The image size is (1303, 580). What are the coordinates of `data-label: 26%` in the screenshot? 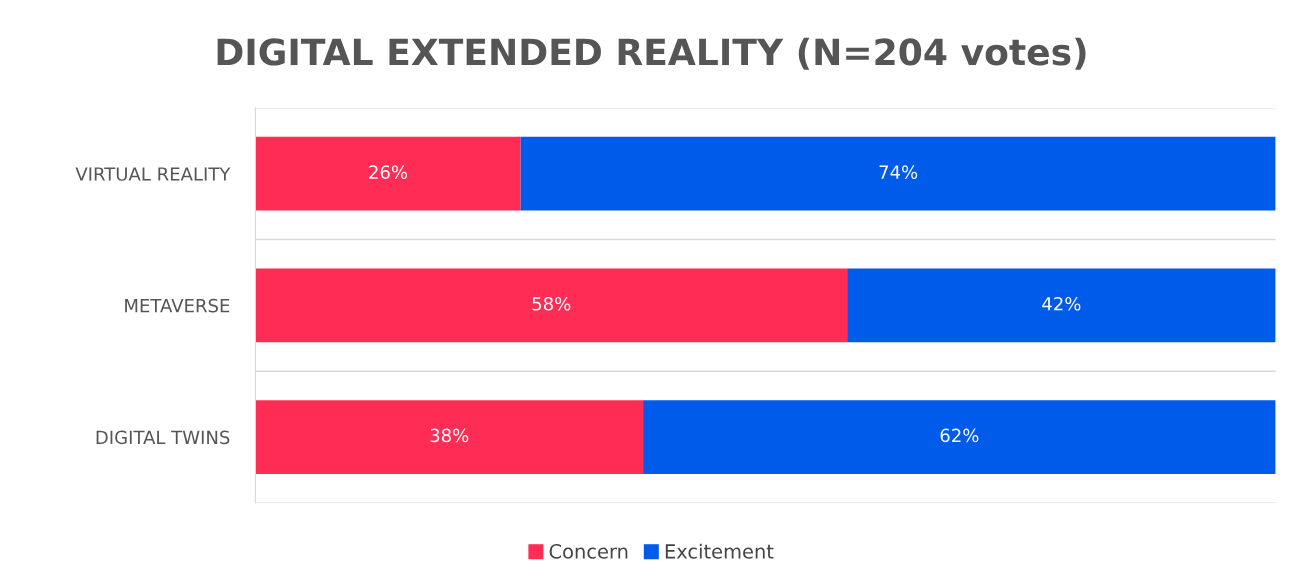 It's located at (388, 172).